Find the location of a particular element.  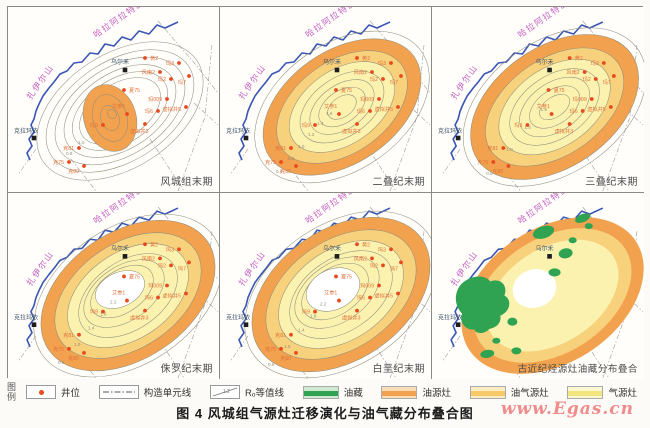

source-kitchen-ring is located at coordinates (554, 107).